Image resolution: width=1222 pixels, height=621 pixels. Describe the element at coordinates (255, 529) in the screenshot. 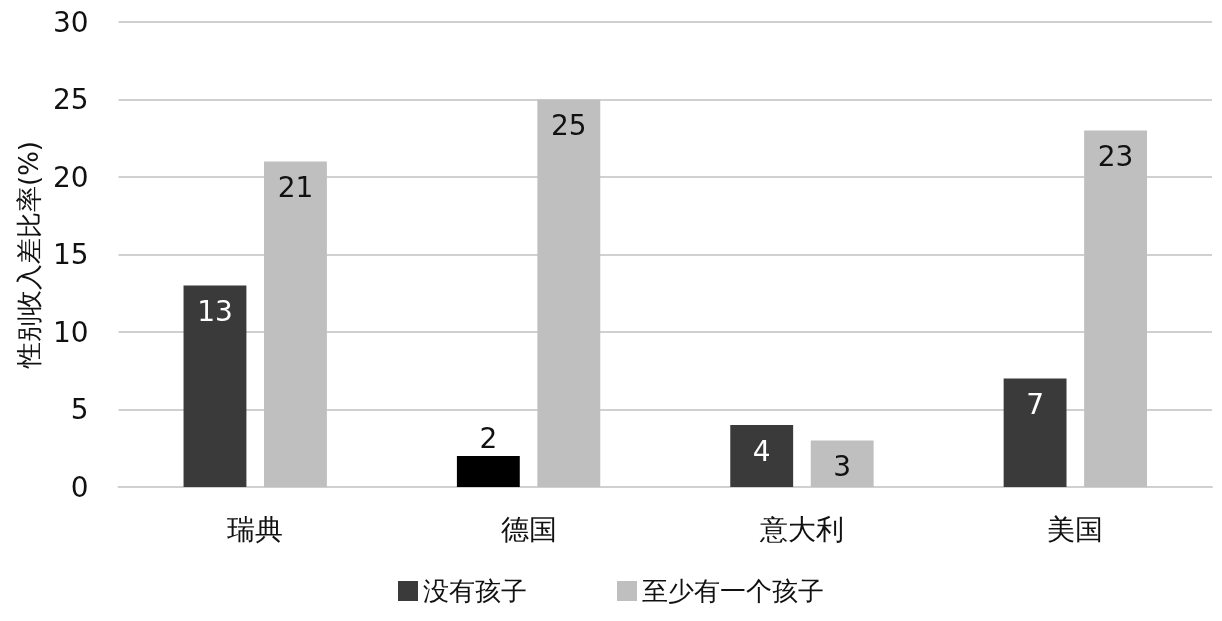

I see `x-tick-label: 瑞典` at that location.